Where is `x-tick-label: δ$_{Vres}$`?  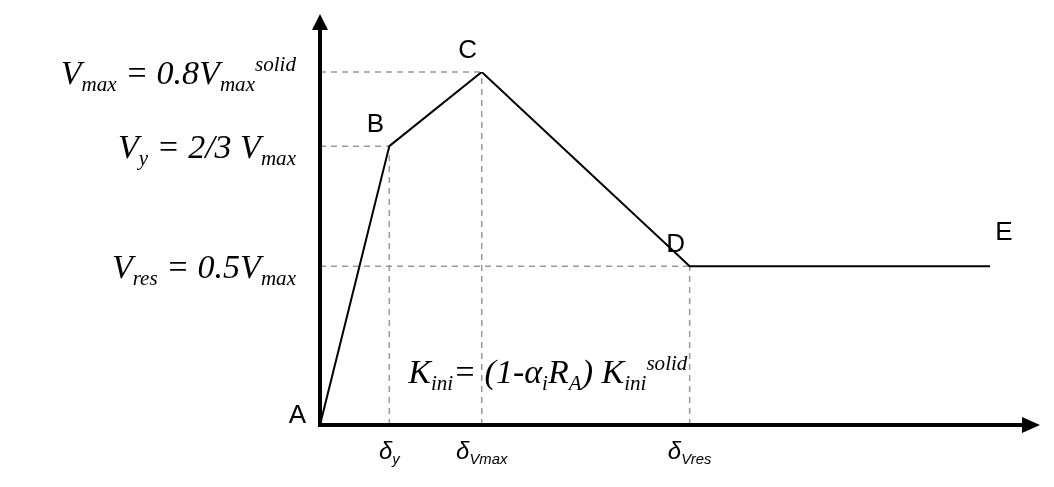
x-tick-label: δ$_{Vres}$ is located at coordinates (690, 452).